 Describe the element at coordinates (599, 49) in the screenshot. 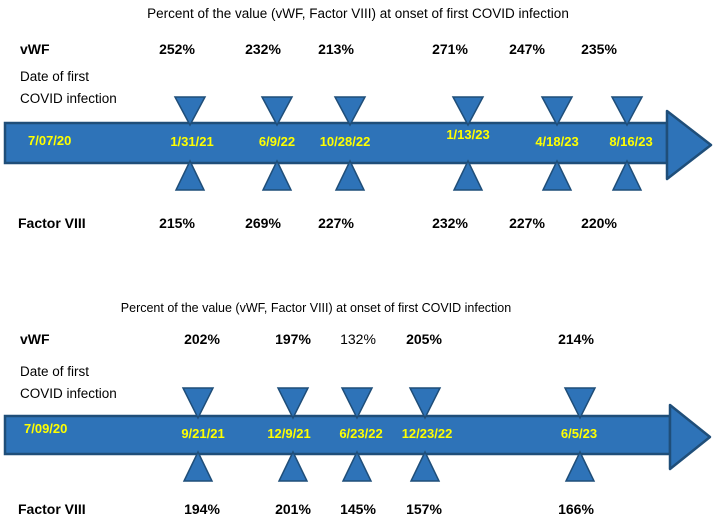

I see `vwf-value: 235%` at that location.